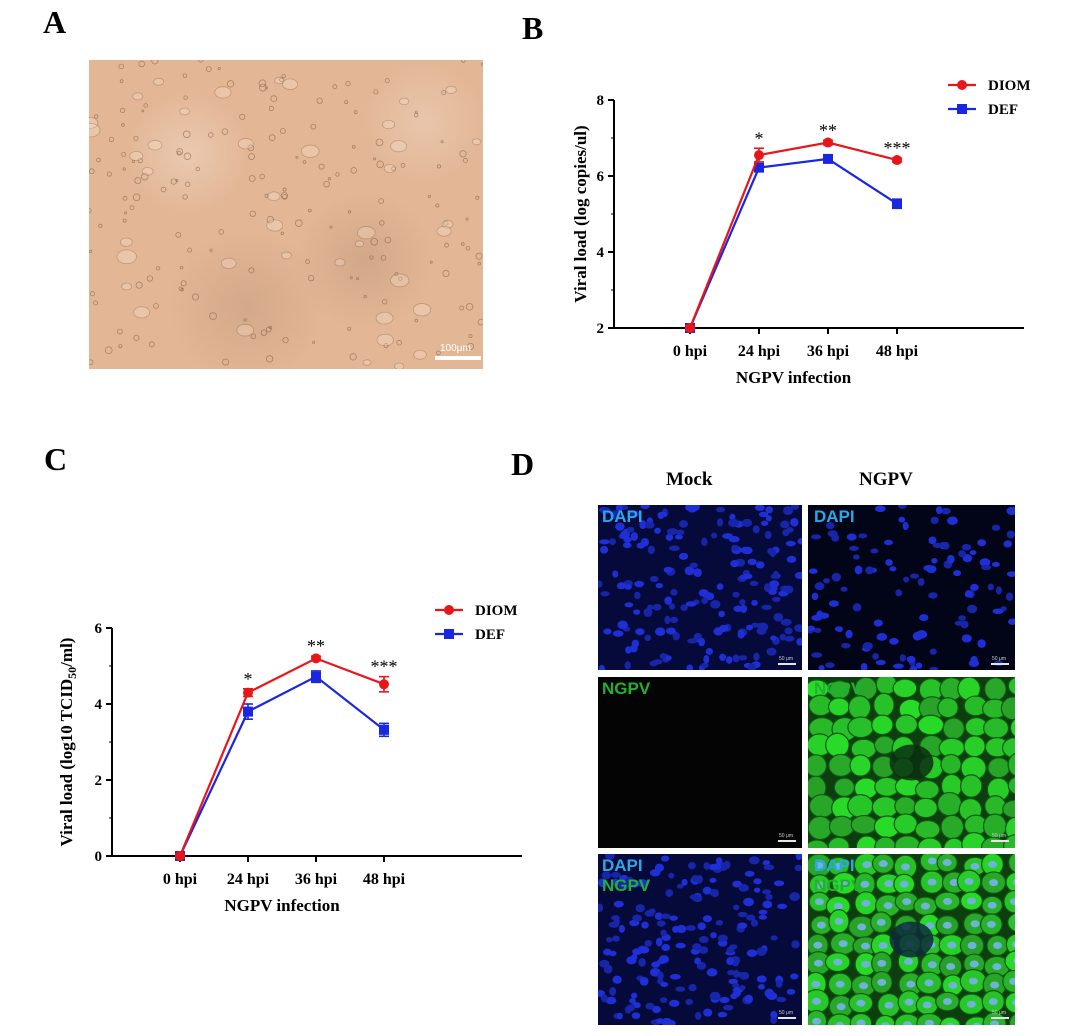 Image resolution: width=1080 pixels, height=1036 pixels. I want to click on significance-marker: ***, so click(384, 667).